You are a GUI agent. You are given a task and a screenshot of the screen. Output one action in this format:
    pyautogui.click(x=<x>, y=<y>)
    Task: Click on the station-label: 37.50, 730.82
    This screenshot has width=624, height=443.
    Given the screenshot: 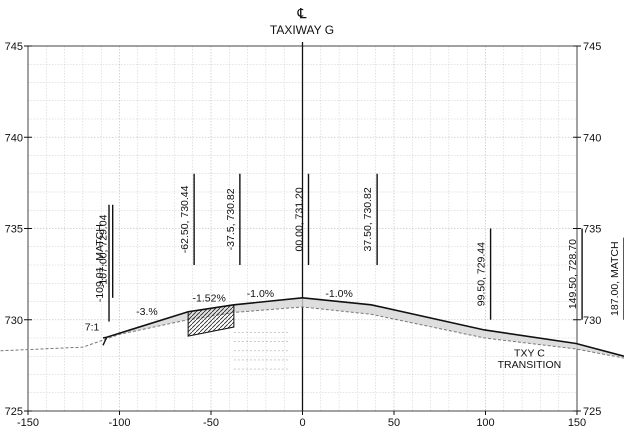 What is the action you would take?
    pyautogui.click(x=368, y=219)
    